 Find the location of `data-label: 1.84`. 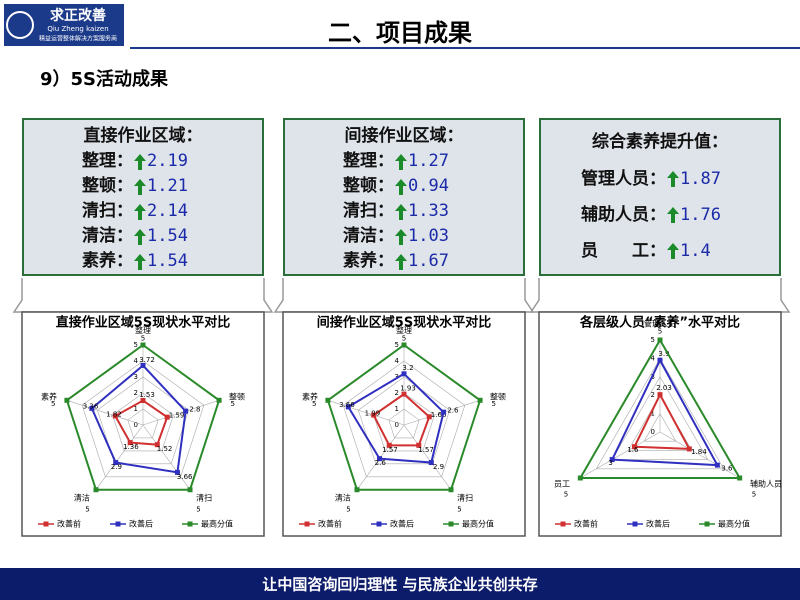

data-label: 1.84 is located at coordinates (699, 452).